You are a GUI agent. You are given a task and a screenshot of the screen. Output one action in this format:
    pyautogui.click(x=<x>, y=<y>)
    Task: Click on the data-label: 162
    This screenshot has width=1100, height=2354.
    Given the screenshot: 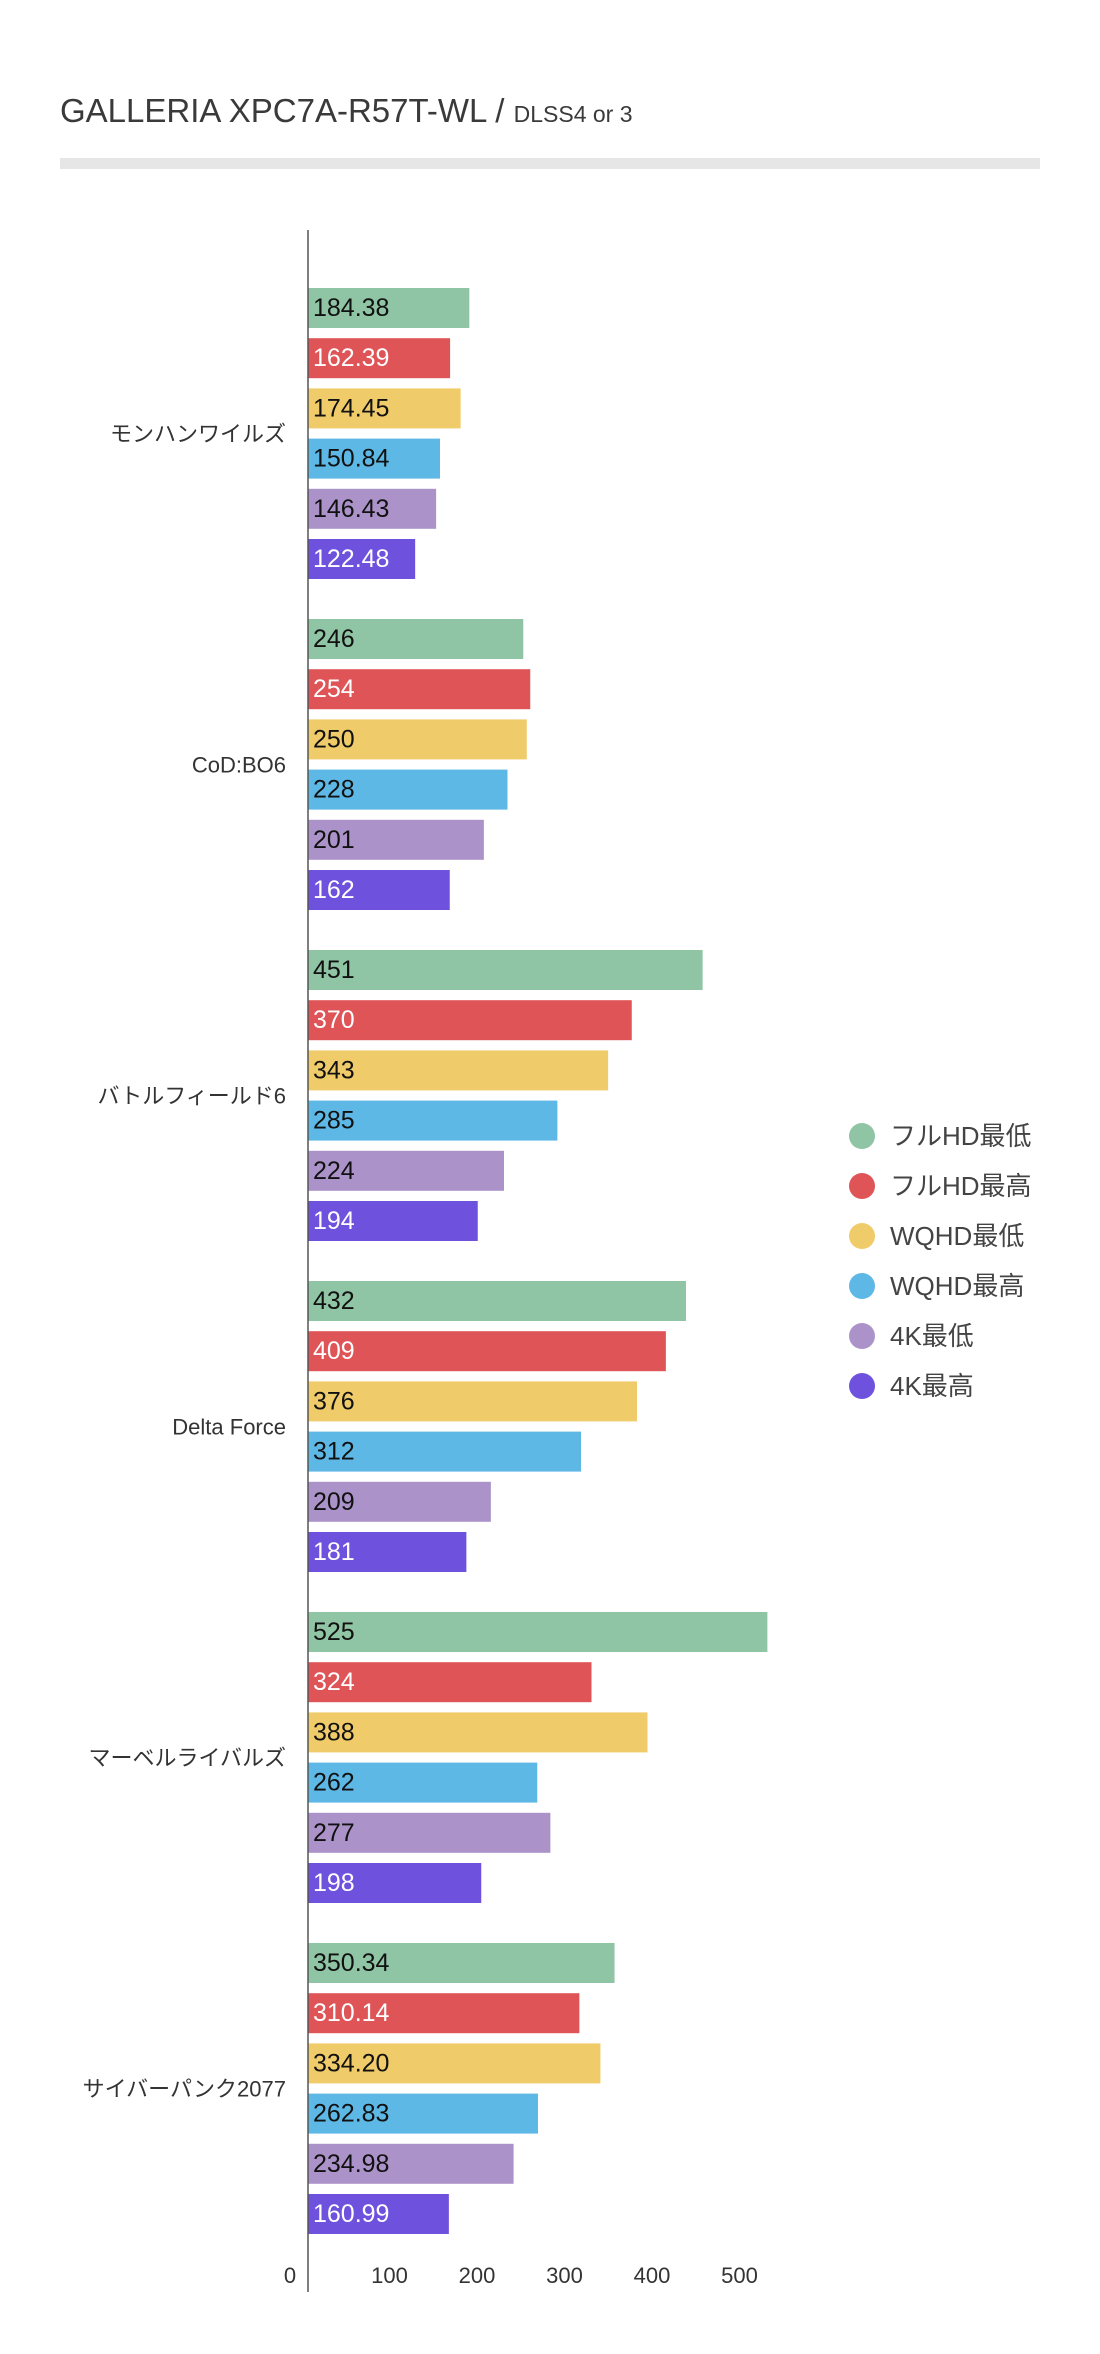 What is the action you would take?
    pyautogui.click(x=334, y=890)
    